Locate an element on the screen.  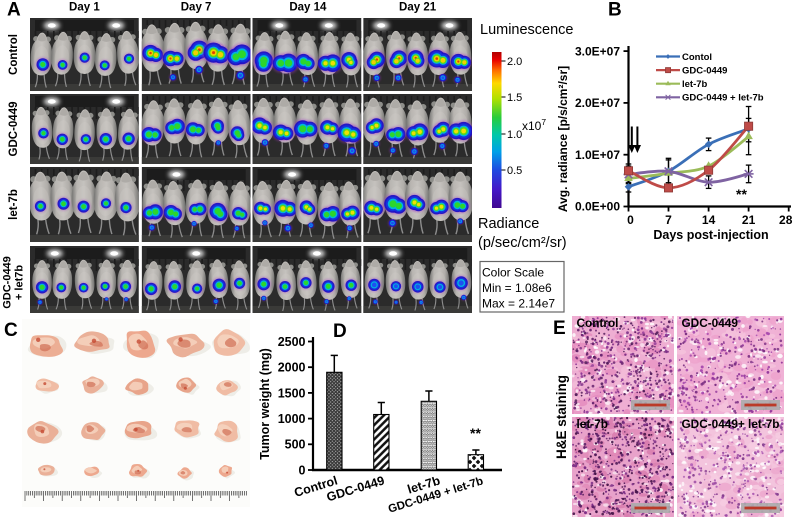
svg-text: 21 is located at coordinates (749, 220).